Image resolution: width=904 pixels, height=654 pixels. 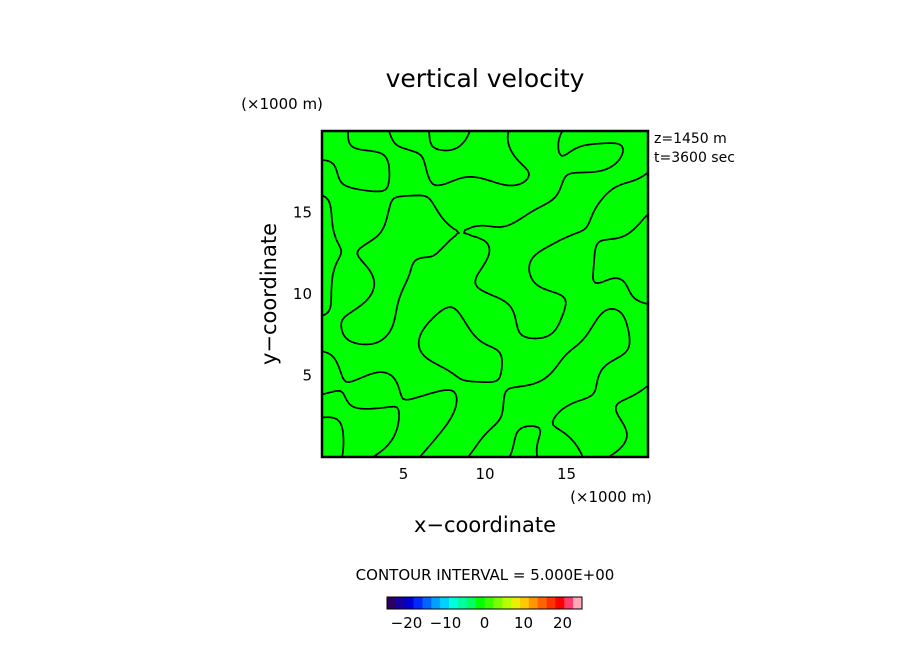 What do you see at coordinates (404, 474) in the screenshot?
I see `x-tick-label: 5` at bounding box center [404, 474].